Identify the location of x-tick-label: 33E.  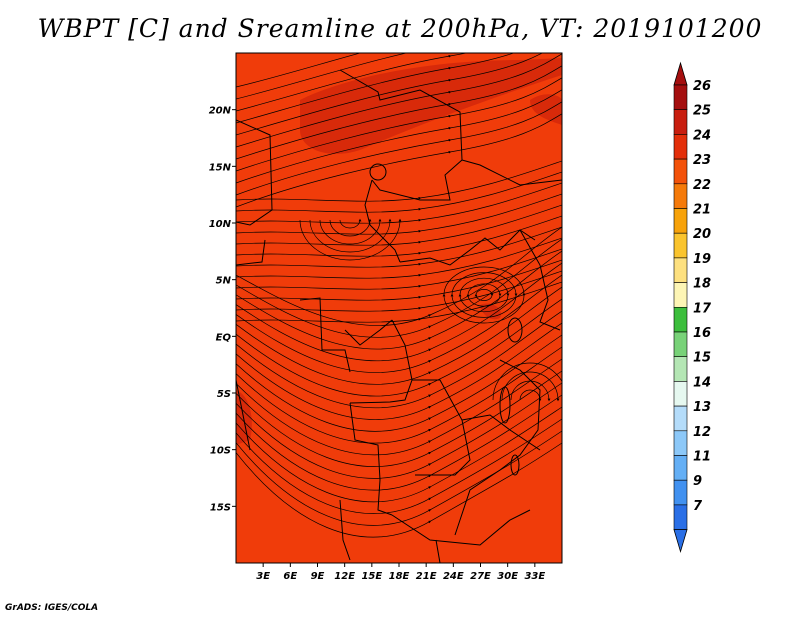
(534, 576).